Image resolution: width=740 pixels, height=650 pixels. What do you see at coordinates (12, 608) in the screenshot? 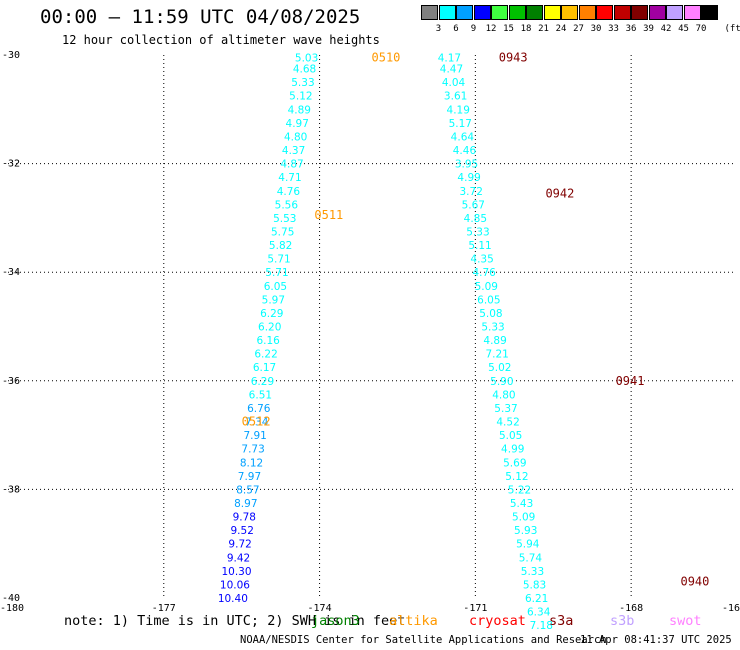
I see `x-tick-label: -180` at bounding box center [12, 608].